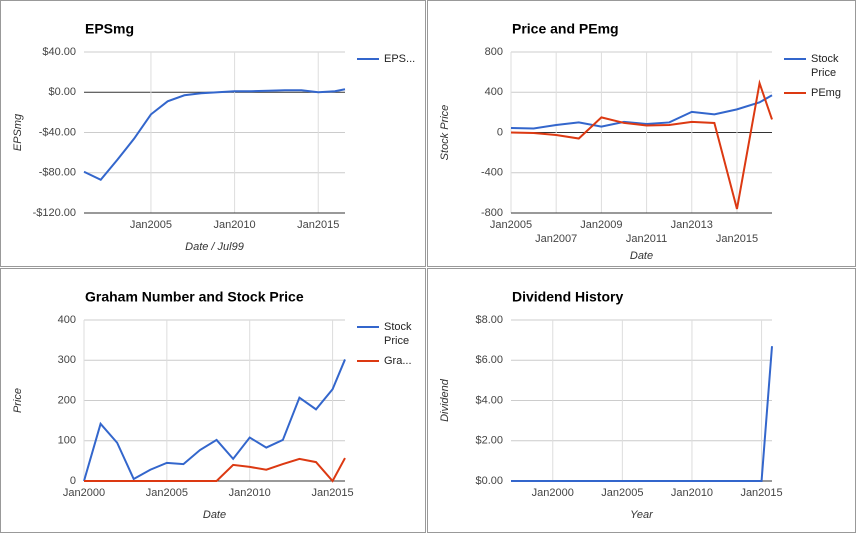 The width and height of the screenshot is (857, 536). Describe the element at coordinates (492, 213) in the screenshot. I see `y-tick-label: -800` at that location.